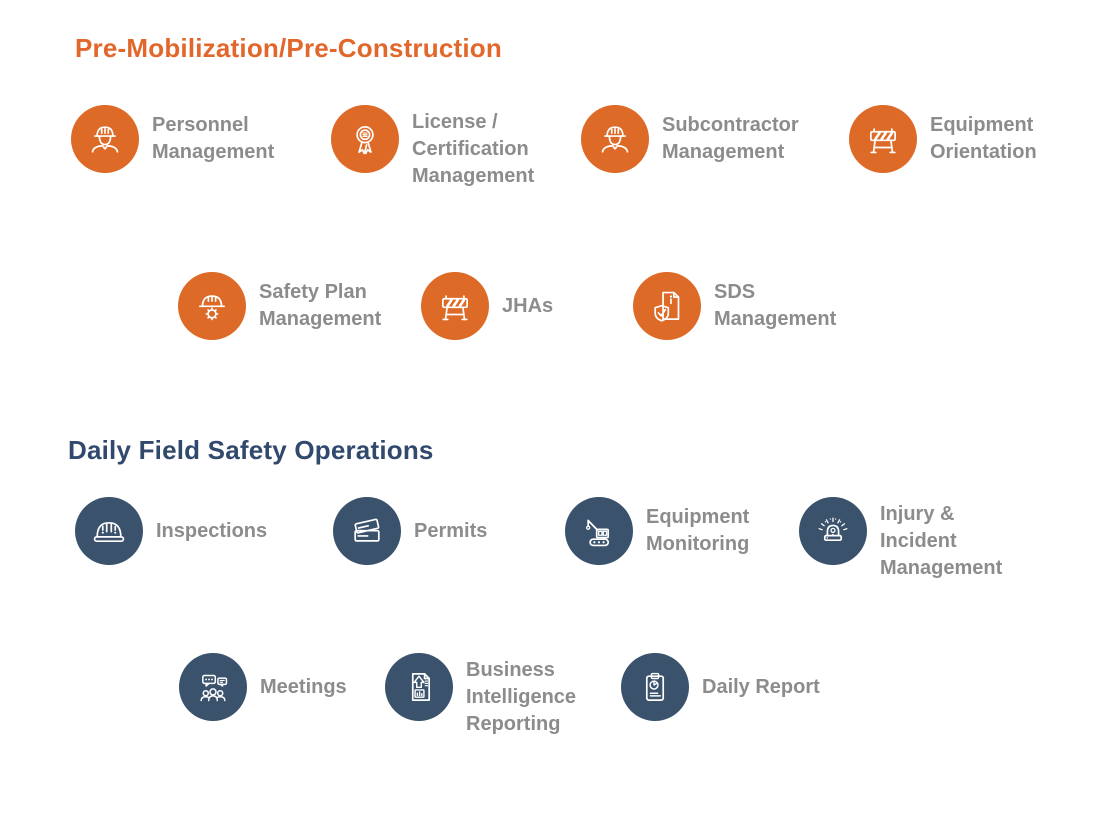 This screenshot has height=820, width=1100. I want to click on hardhat-gear-icon, so click(212, 306).